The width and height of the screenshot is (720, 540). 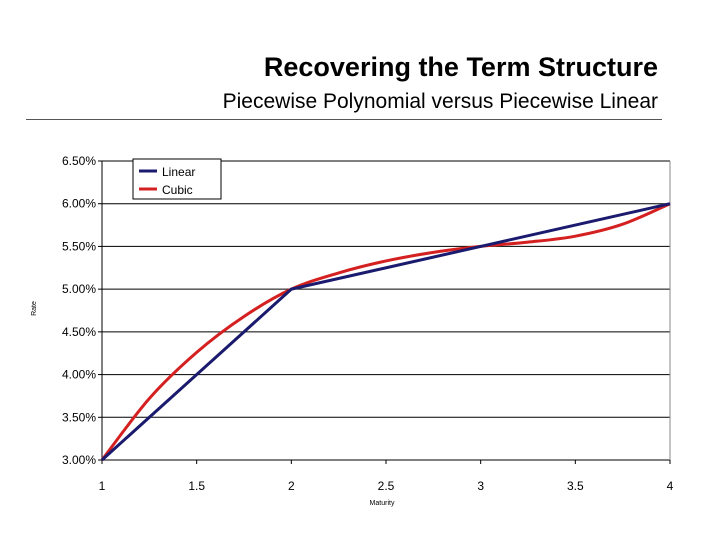 I want to click on y-tick-label: 4.00%, so click(x=79, y=375).